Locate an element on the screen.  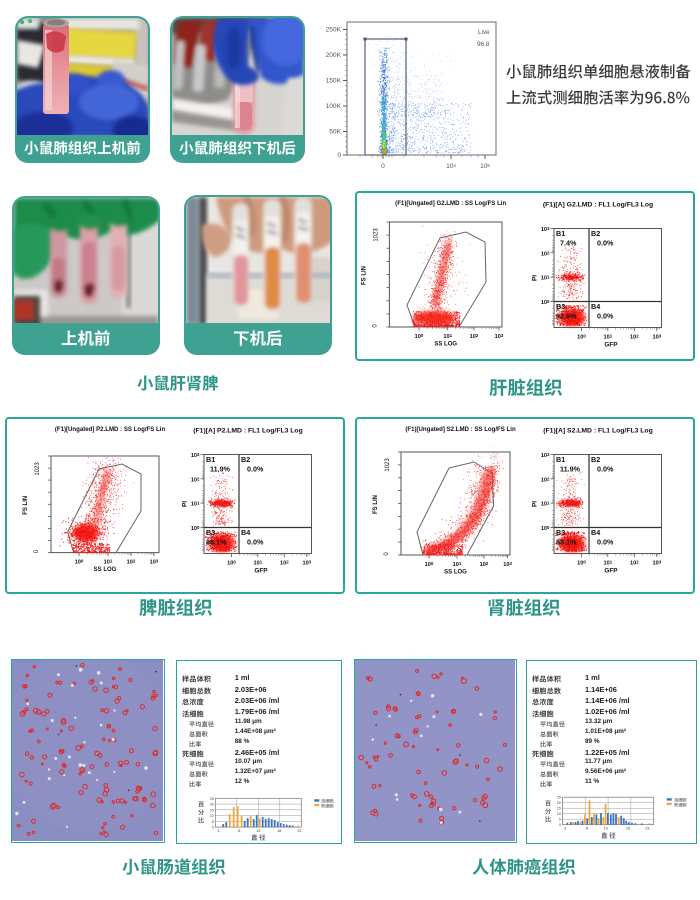
svg-text:(F1)[Ungated] P2.LMD : SS Log/: (F1)[Ungated] P2.LMD : SS Log/FS Lin is located at coordinates (110, 429).